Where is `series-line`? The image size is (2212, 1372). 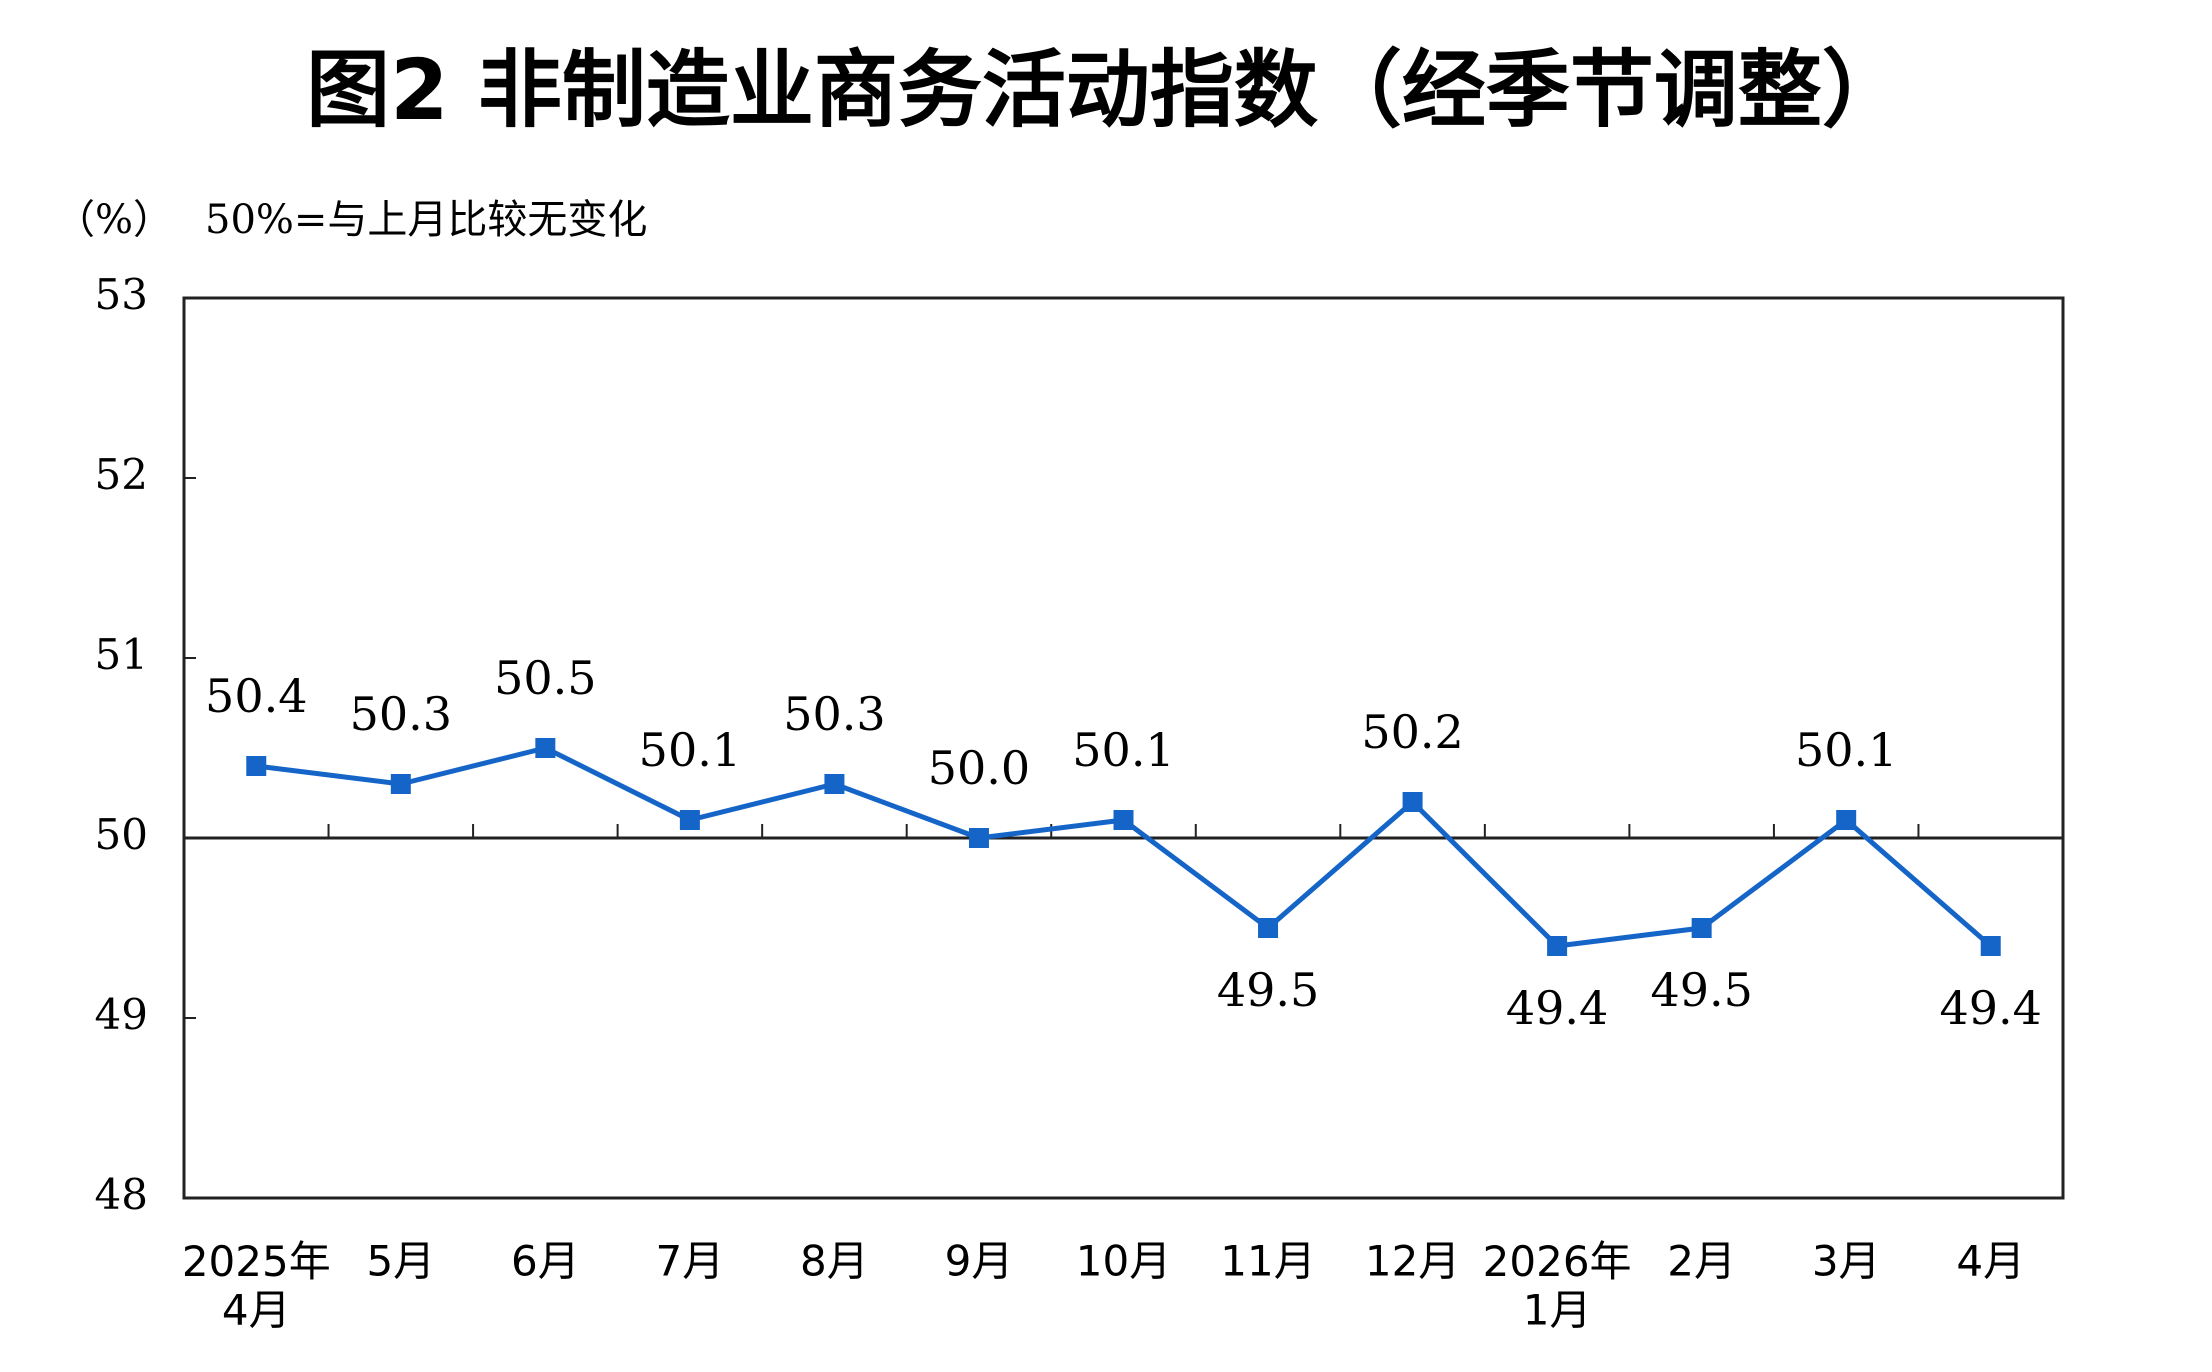 series-line is located at coordinates (1124, 847).